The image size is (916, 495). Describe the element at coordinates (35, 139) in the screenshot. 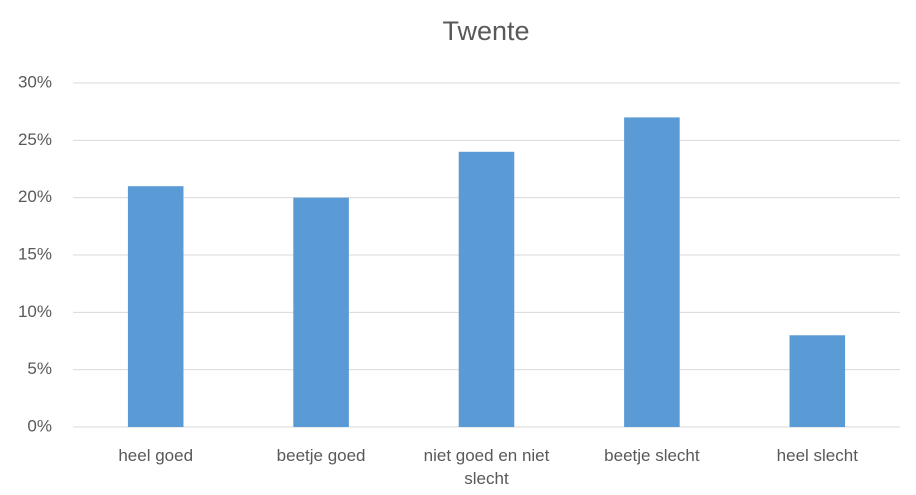

I see `y-tick-label: 25%` at that location.